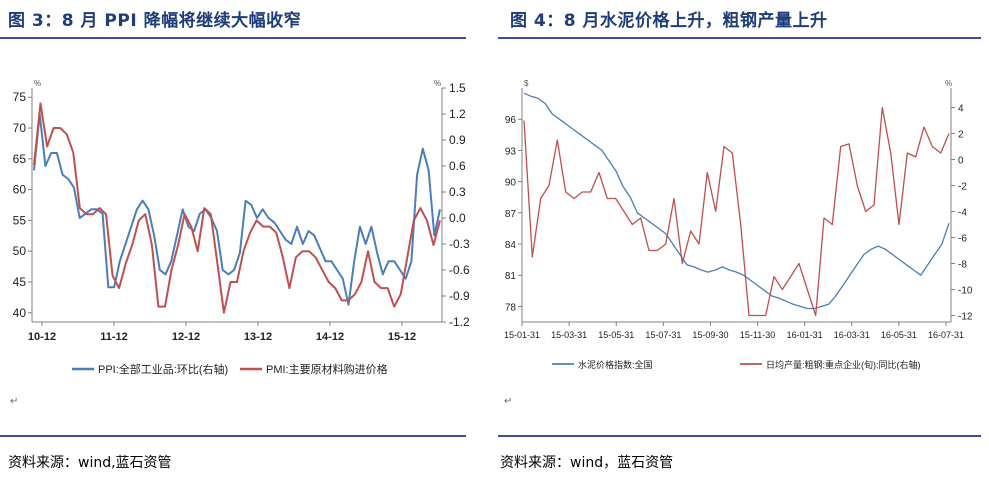  Describe the element at coordinates (852, 335) in the screenshot. I see `right-x-tick-label: 16-03-31` at that location.